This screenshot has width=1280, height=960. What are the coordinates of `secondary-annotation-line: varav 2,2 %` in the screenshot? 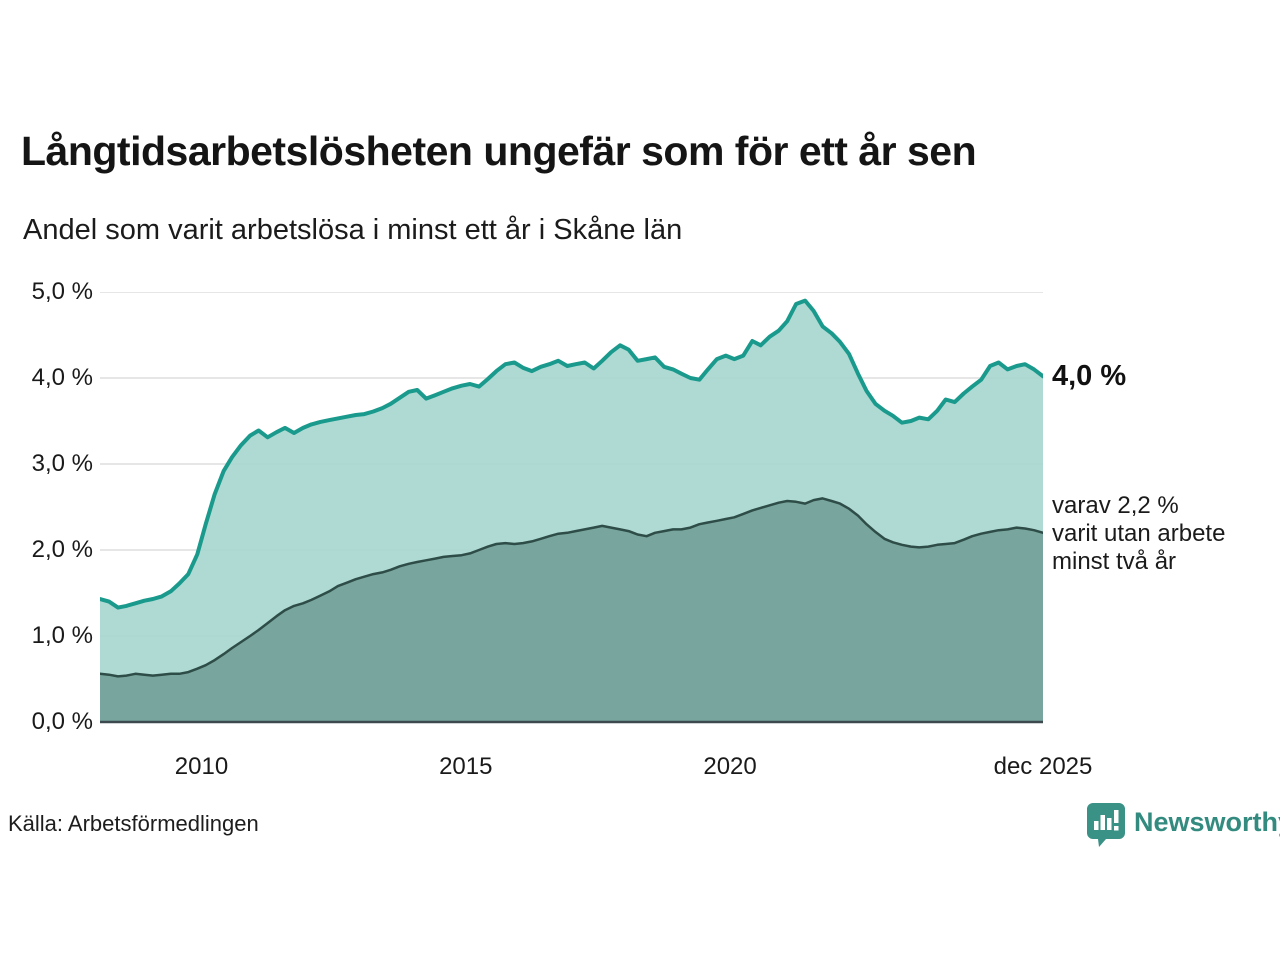 It's located at (1115, 505).